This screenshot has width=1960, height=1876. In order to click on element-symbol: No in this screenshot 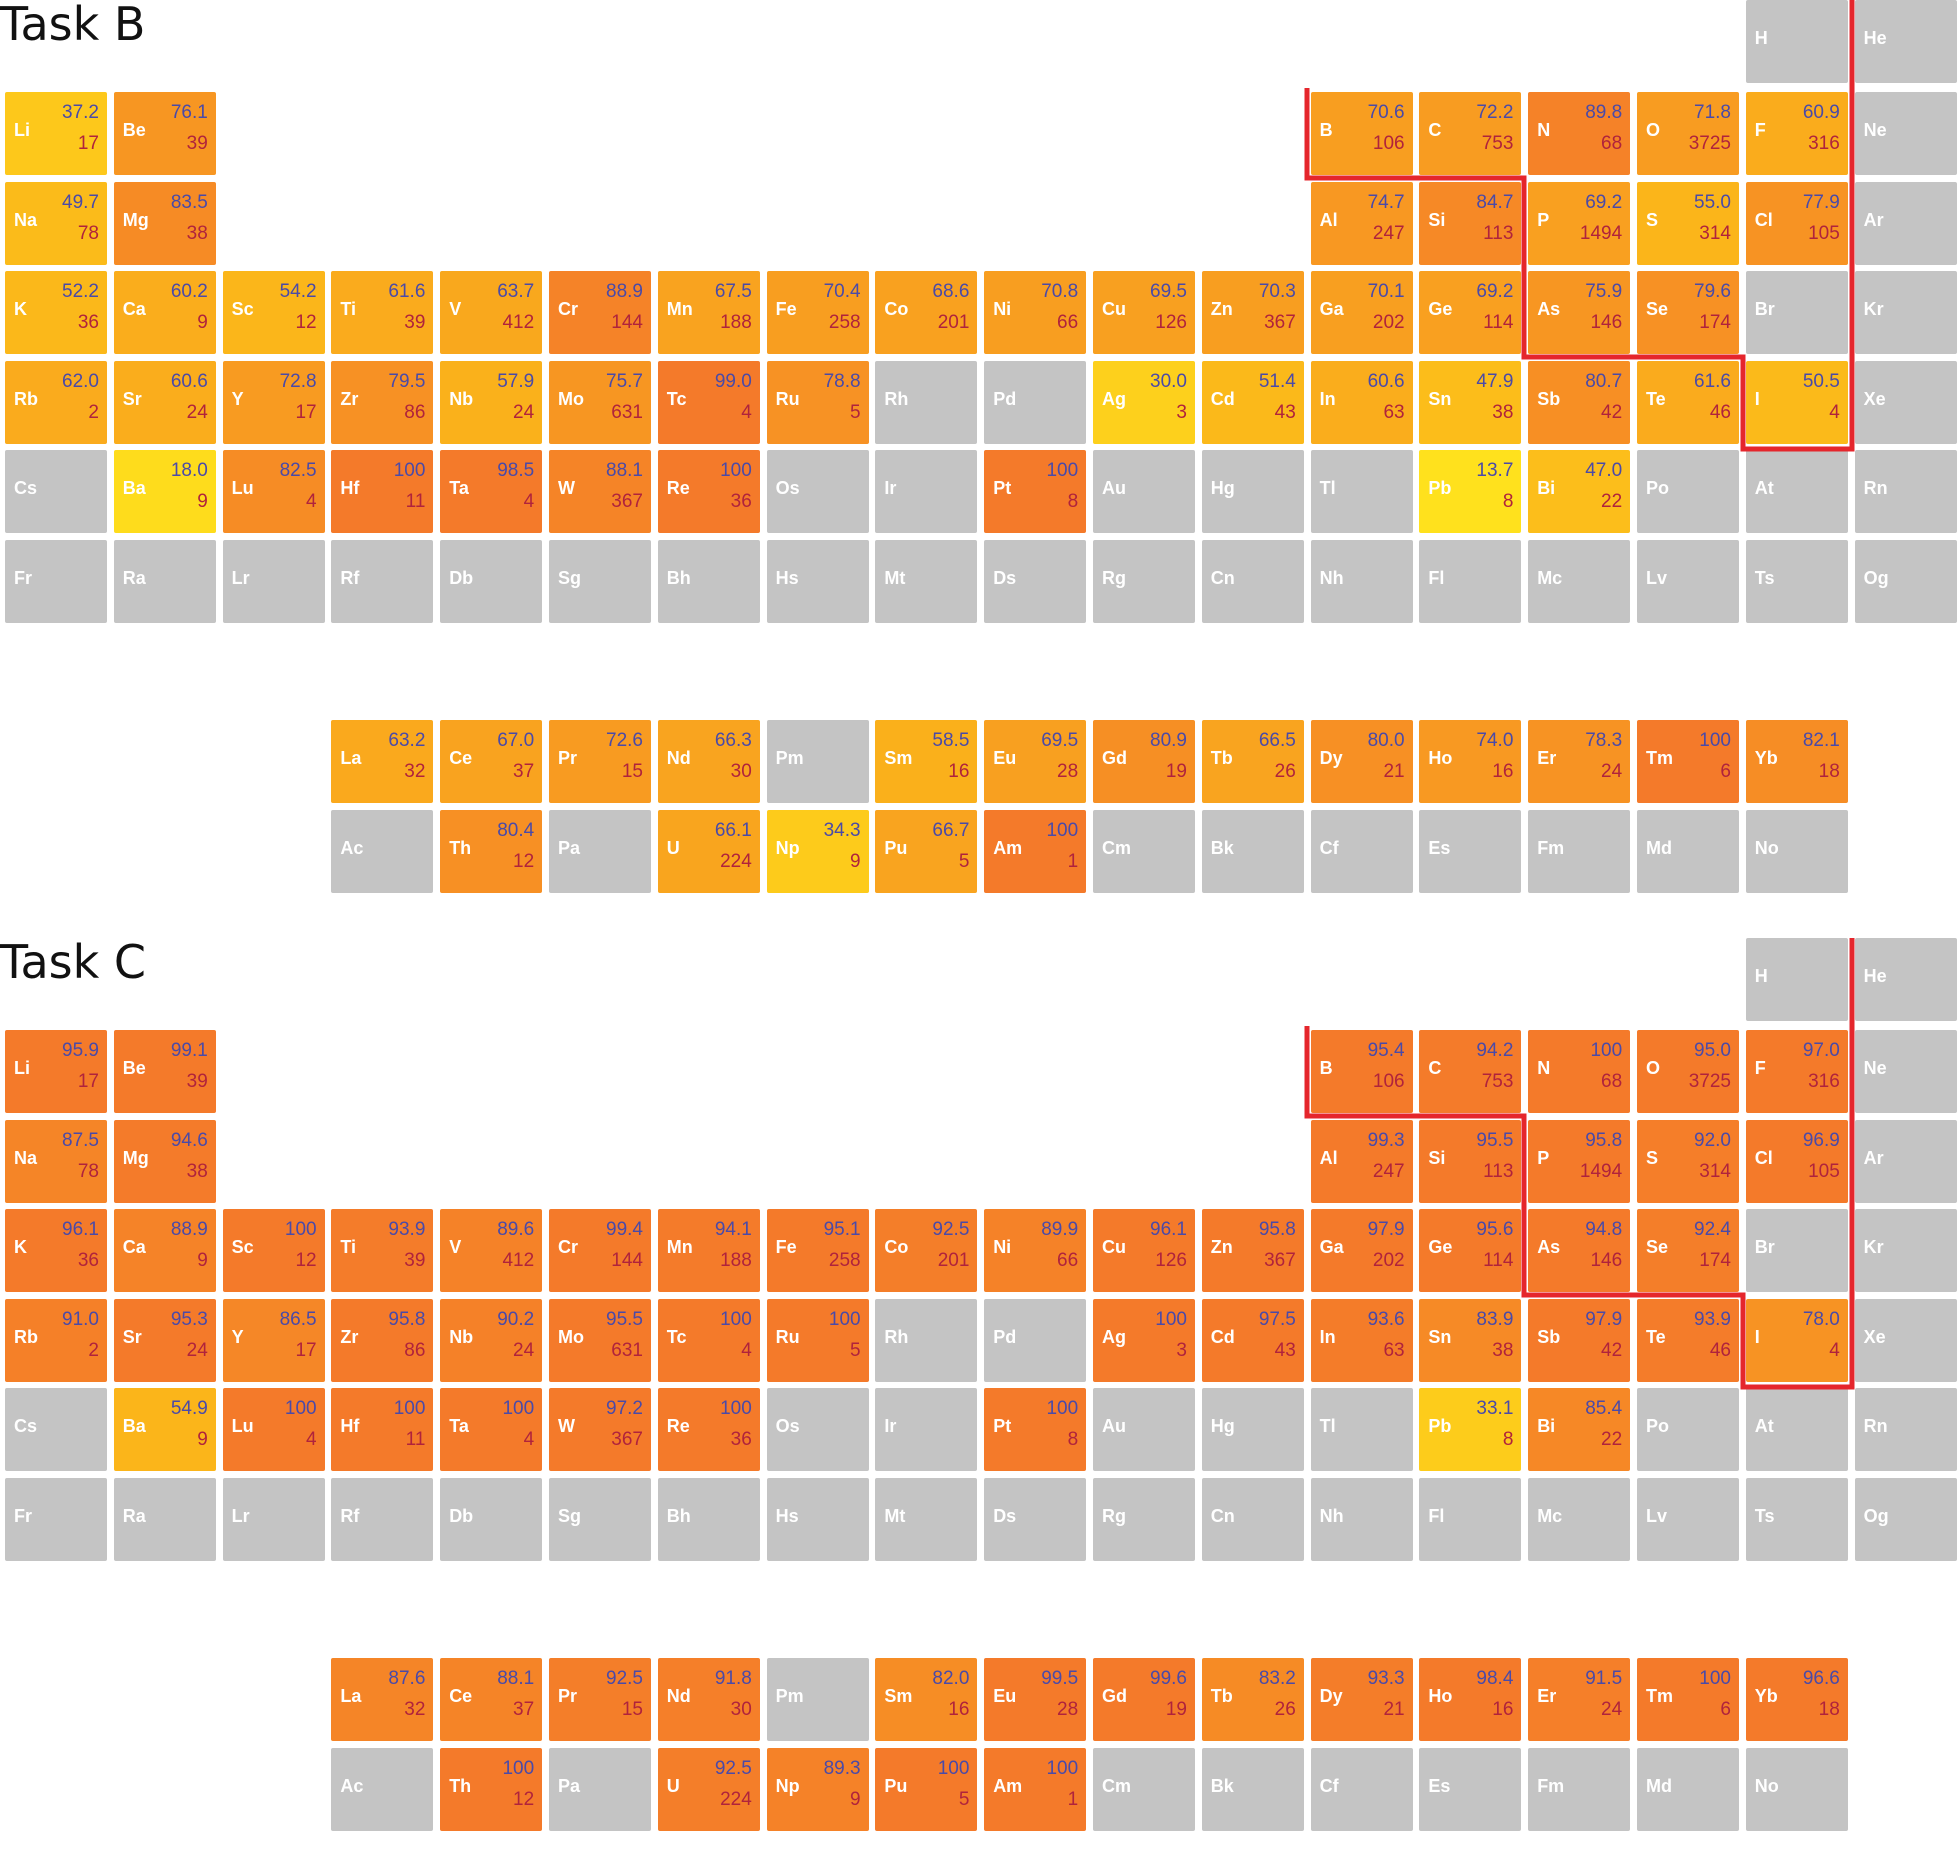, I will do `click(1766, 1786)`.